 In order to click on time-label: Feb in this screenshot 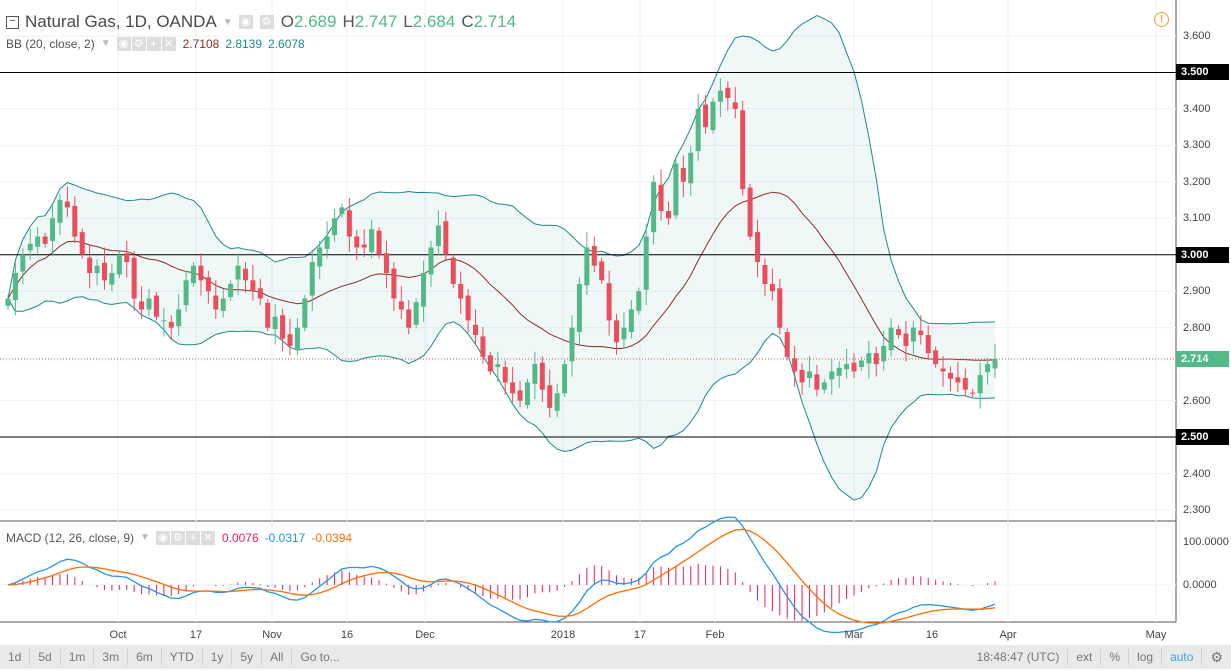, I will do `click(715, 635)`.